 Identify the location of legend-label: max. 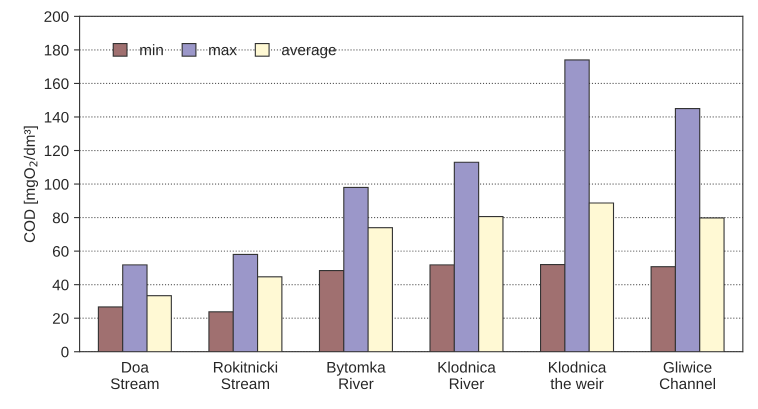
(223, 51).